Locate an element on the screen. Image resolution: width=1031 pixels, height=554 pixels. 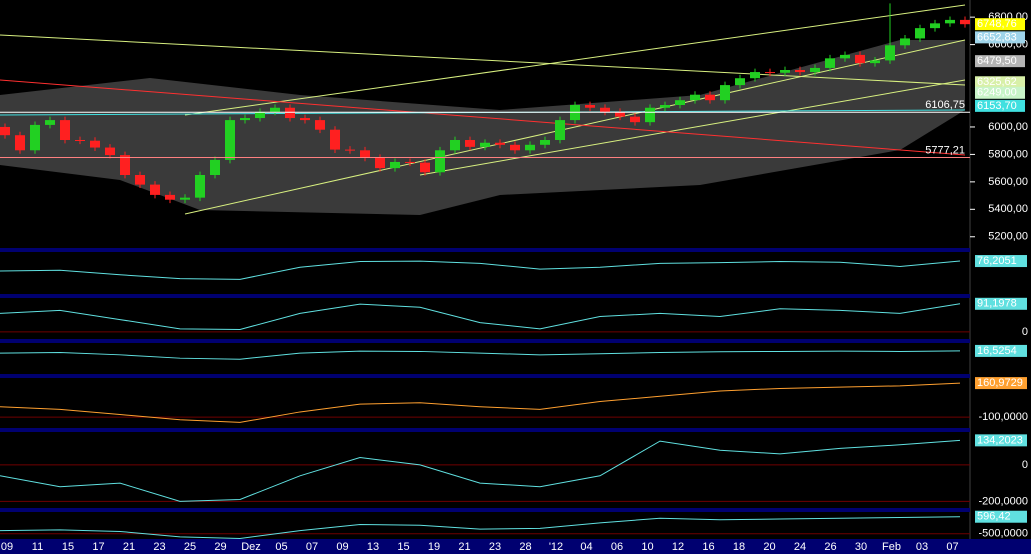
panel-tick-label: -200,0000 is located at coordinates (1003, 501).